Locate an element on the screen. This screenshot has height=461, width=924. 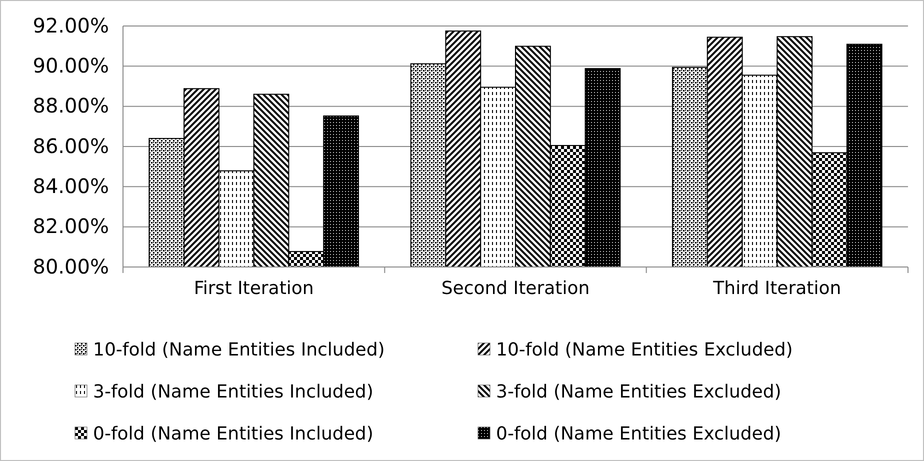
legend-label: 0-fold (Name Entities Included) is located at coordinates (233, 433).